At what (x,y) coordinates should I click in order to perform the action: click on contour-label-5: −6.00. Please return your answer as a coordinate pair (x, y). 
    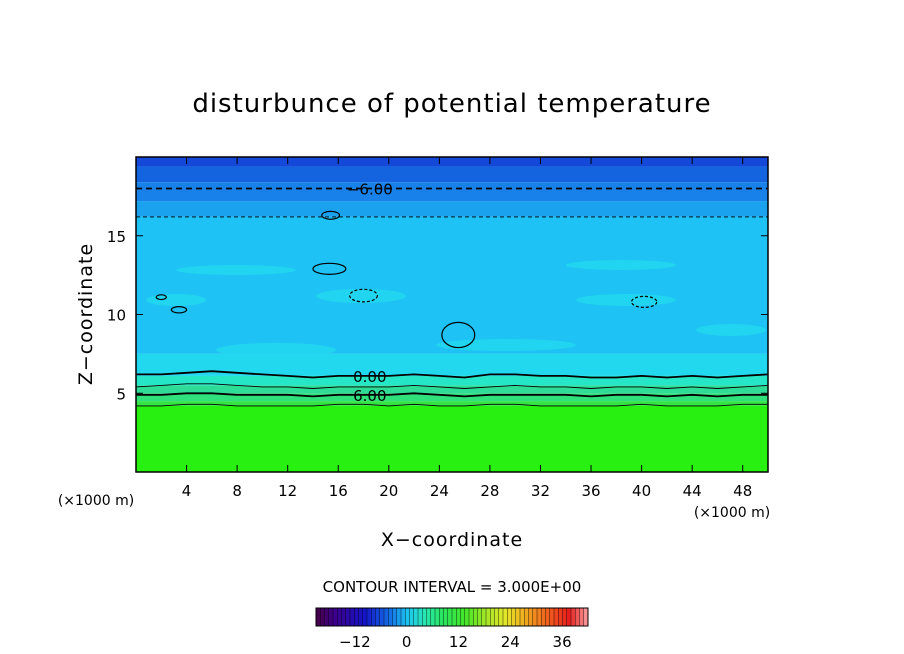
    Looking at the image, I should click on (370, 190).